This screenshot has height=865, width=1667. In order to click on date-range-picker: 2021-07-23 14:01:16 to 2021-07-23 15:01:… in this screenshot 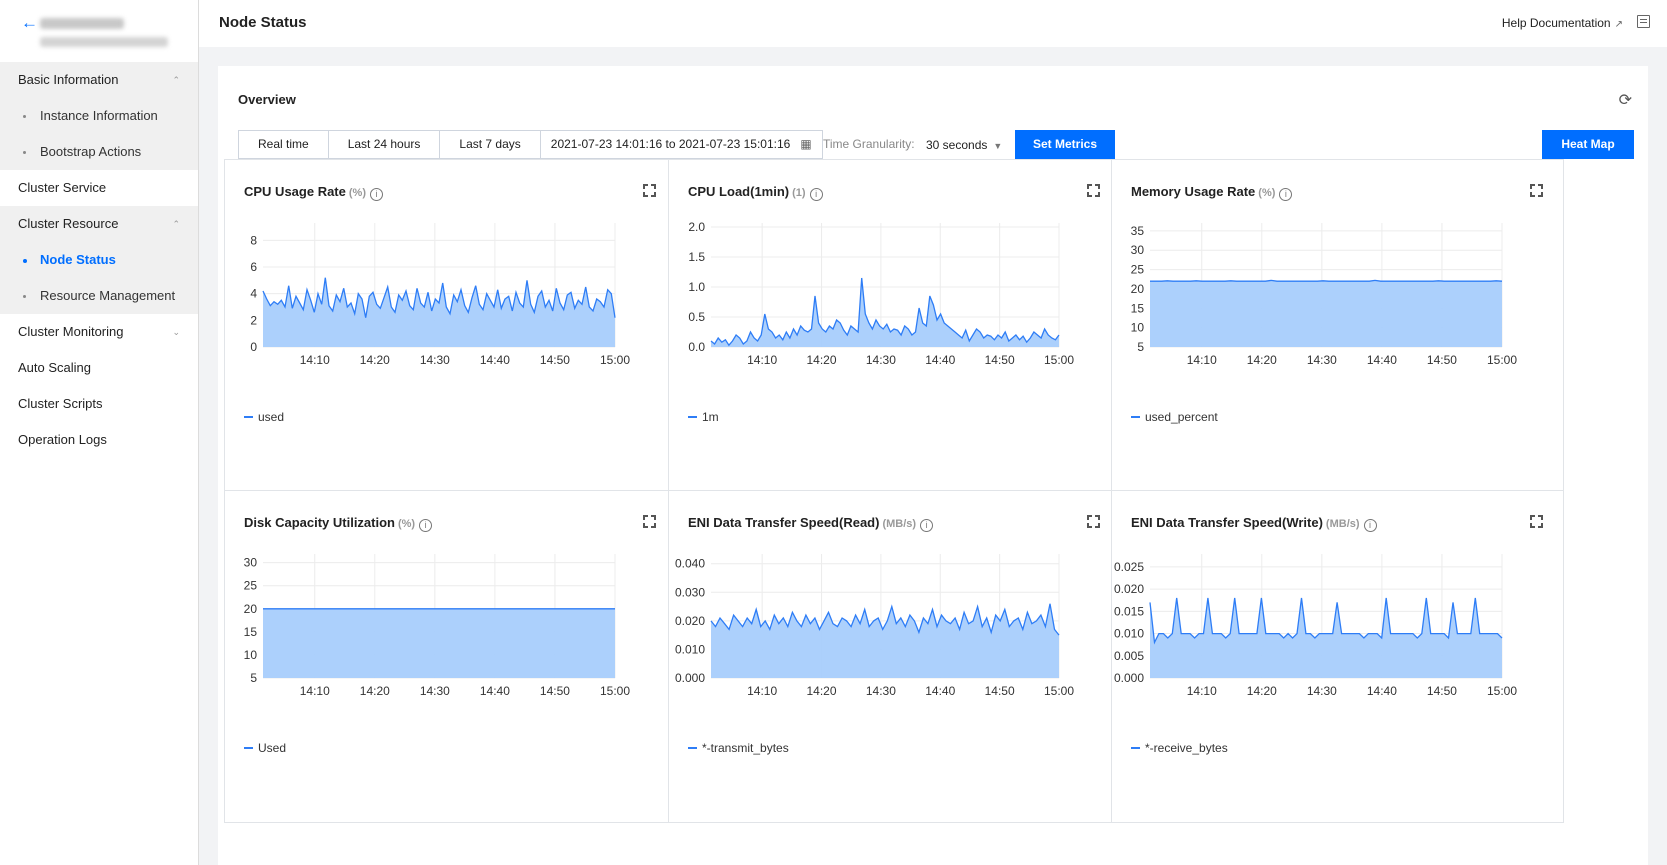, I will do `click(681, 144)`.